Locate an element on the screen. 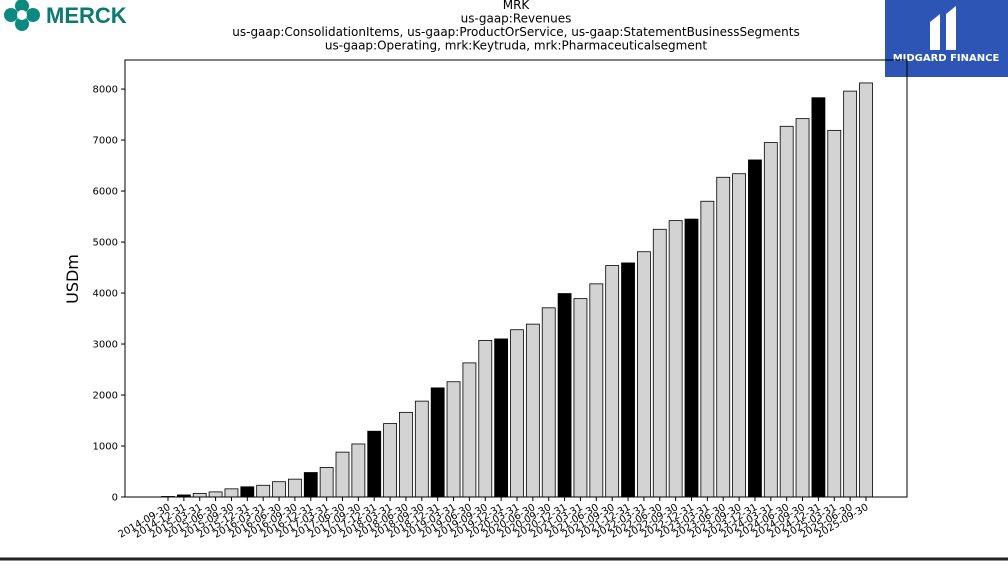  logo-icon is located at coordinates (943, 28).